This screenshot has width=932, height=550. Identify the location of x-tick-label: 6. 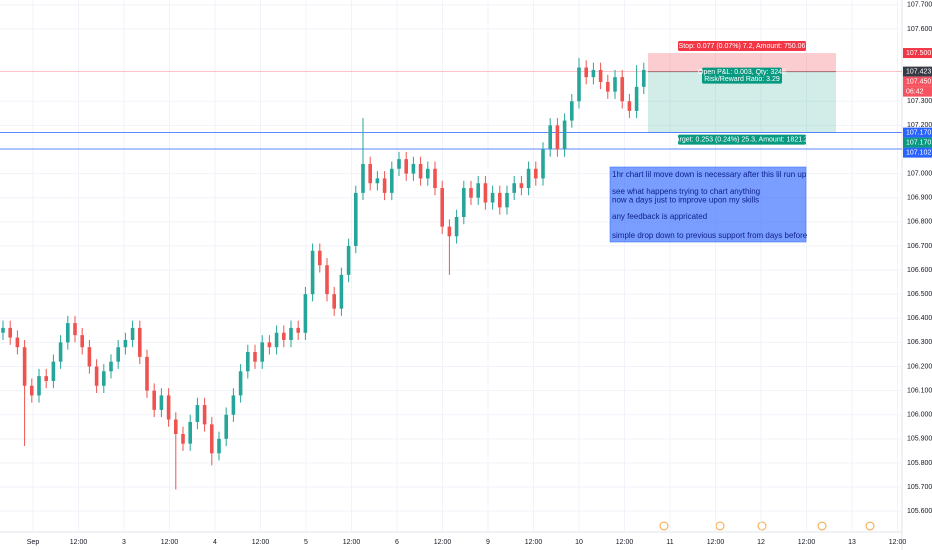
(397, 542).